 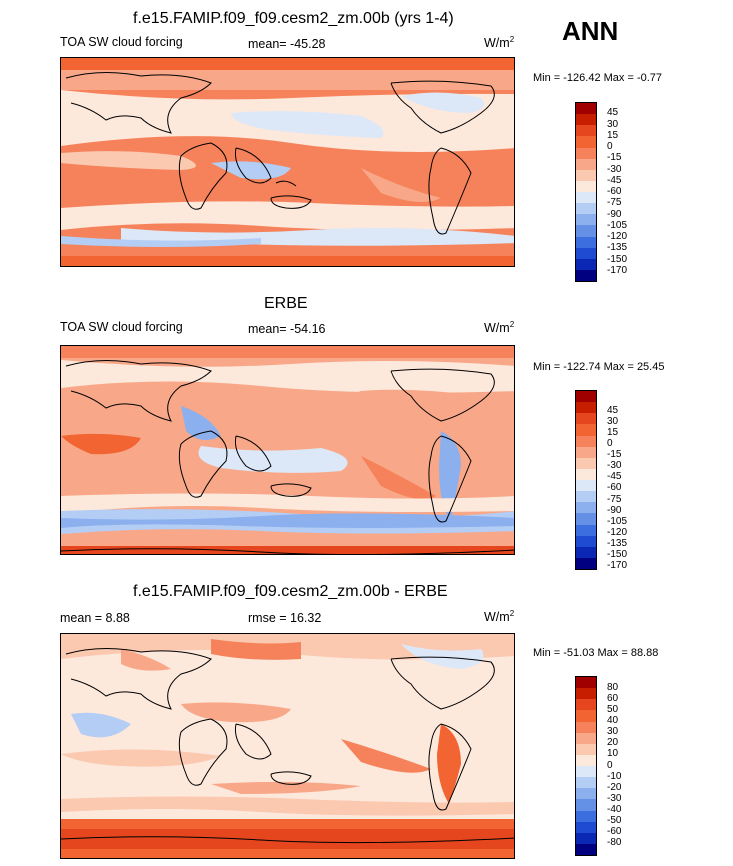 What do you see at coordinates (599, 367) in the screenshot?
I see `panel2-minmax: Min = -122.74 Max = 25.45` at bounding box center [599, 367].